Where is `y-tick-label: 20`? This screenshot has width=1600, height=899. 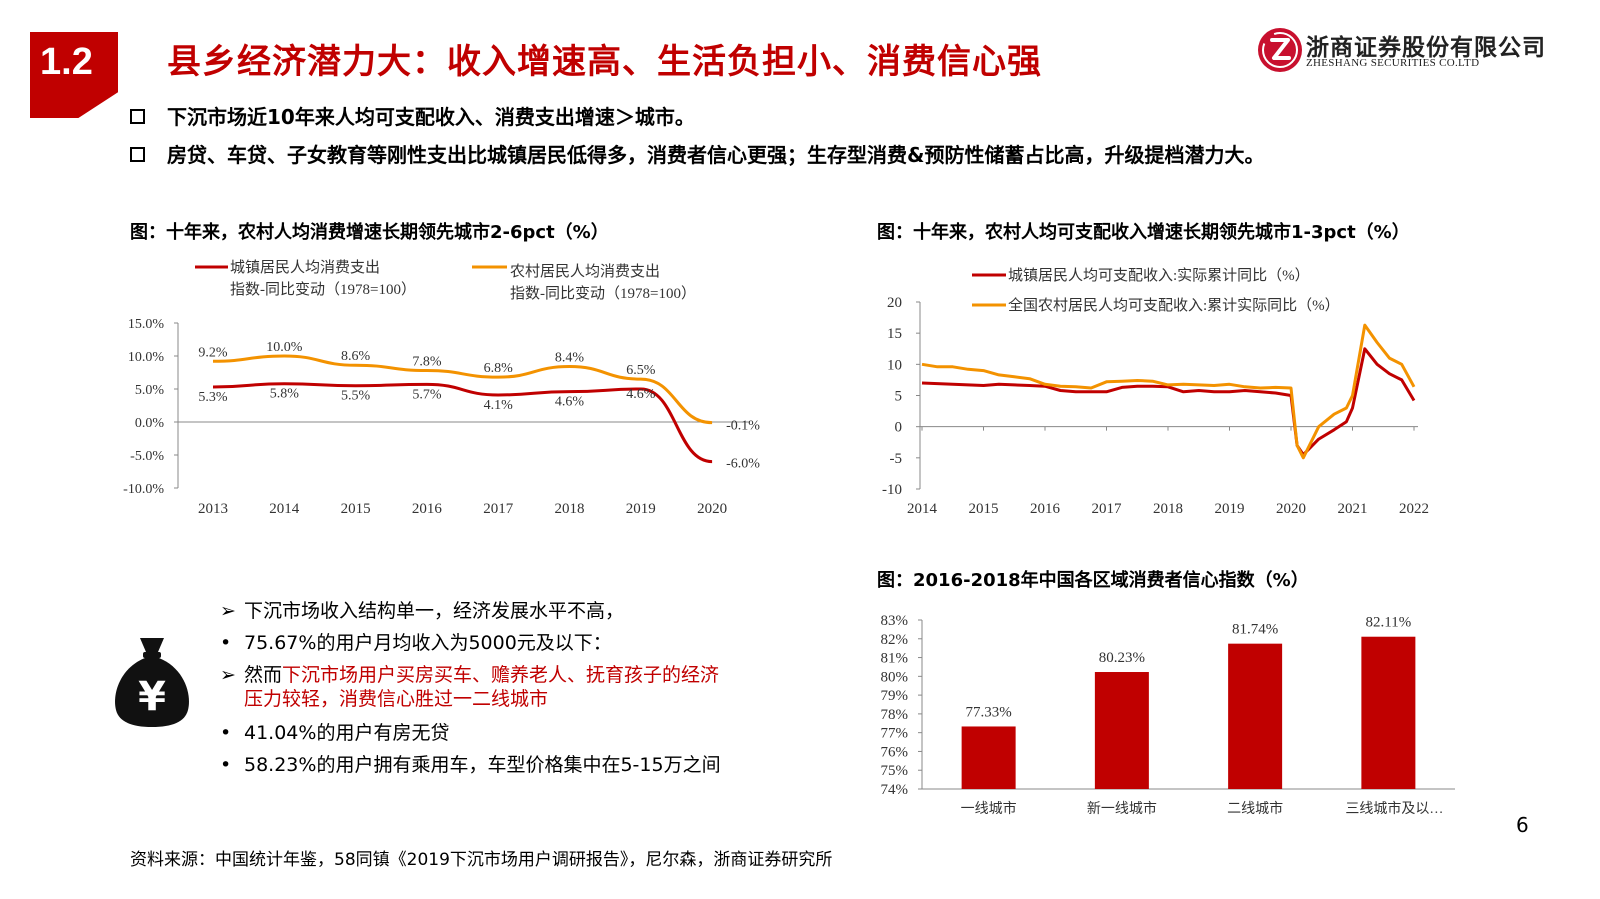 y-tick-label: 20 is located at coordinates (894, 303).